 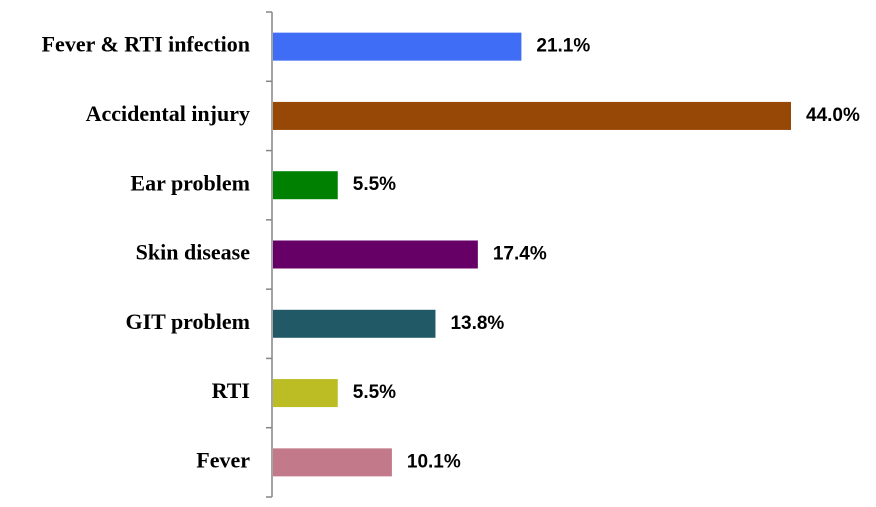 What do you see at coordinates (231, 390) in the screenshot?
I see `category-label-5: RTI` at bounding box center [231, 390].